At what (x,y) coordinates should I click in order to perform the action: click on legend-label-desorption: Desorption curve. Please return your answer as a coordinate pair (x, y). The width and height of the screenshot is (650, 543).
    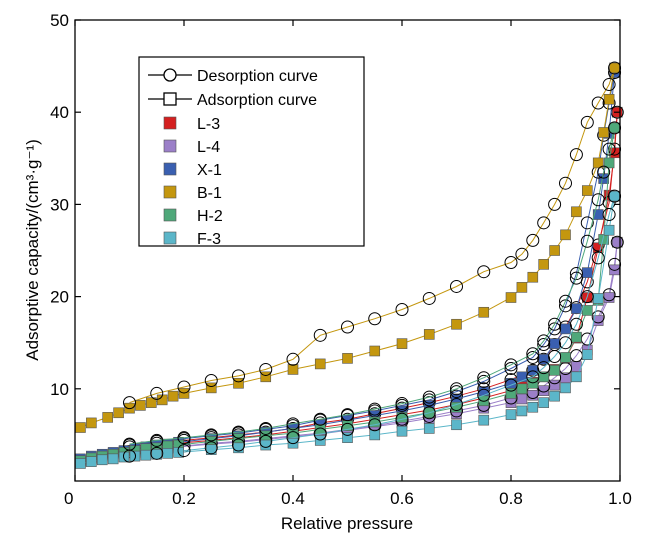
    Looking at the image, I should click on (257, 76).